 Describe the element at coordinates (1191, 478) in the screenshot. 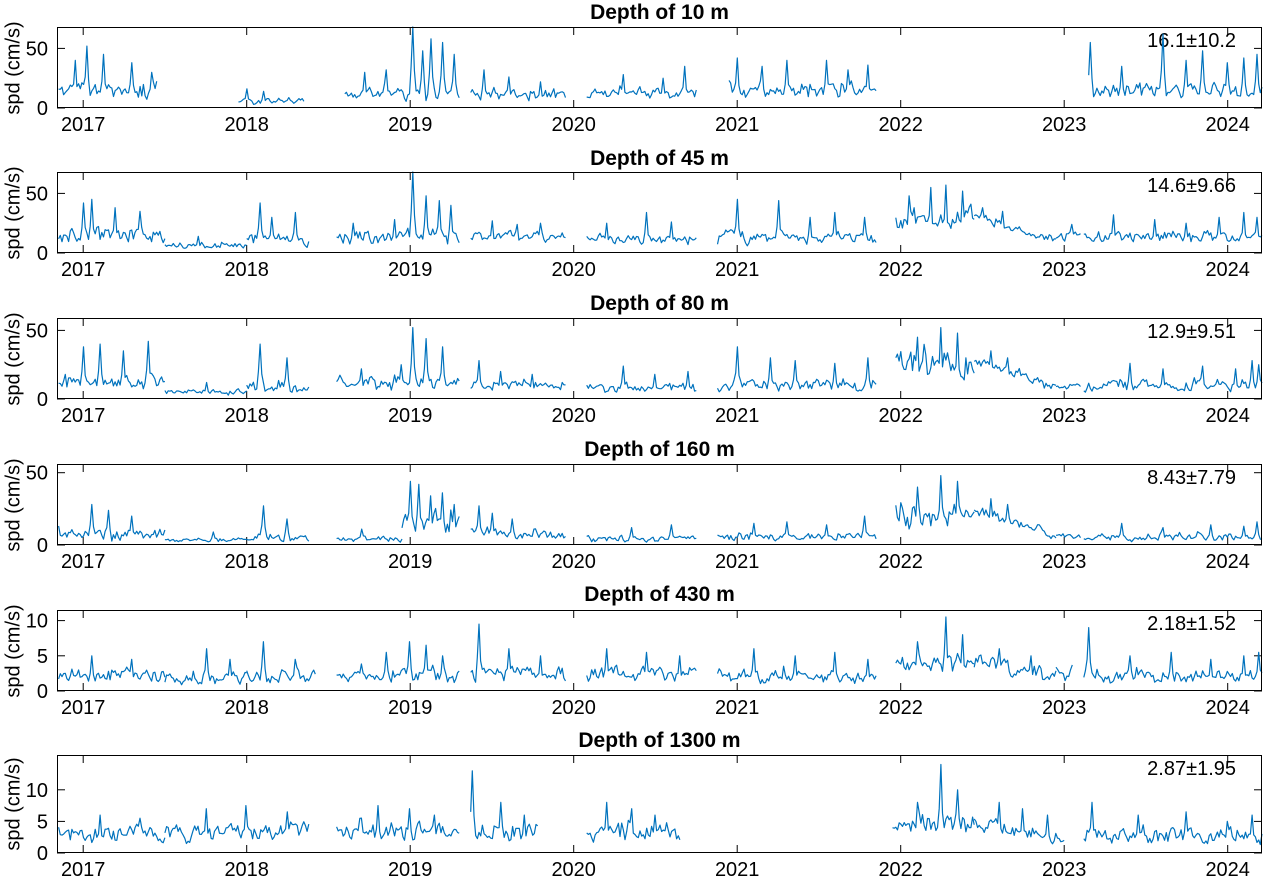

I see `mean-std-annotation: 8.43±7.79` at that location.